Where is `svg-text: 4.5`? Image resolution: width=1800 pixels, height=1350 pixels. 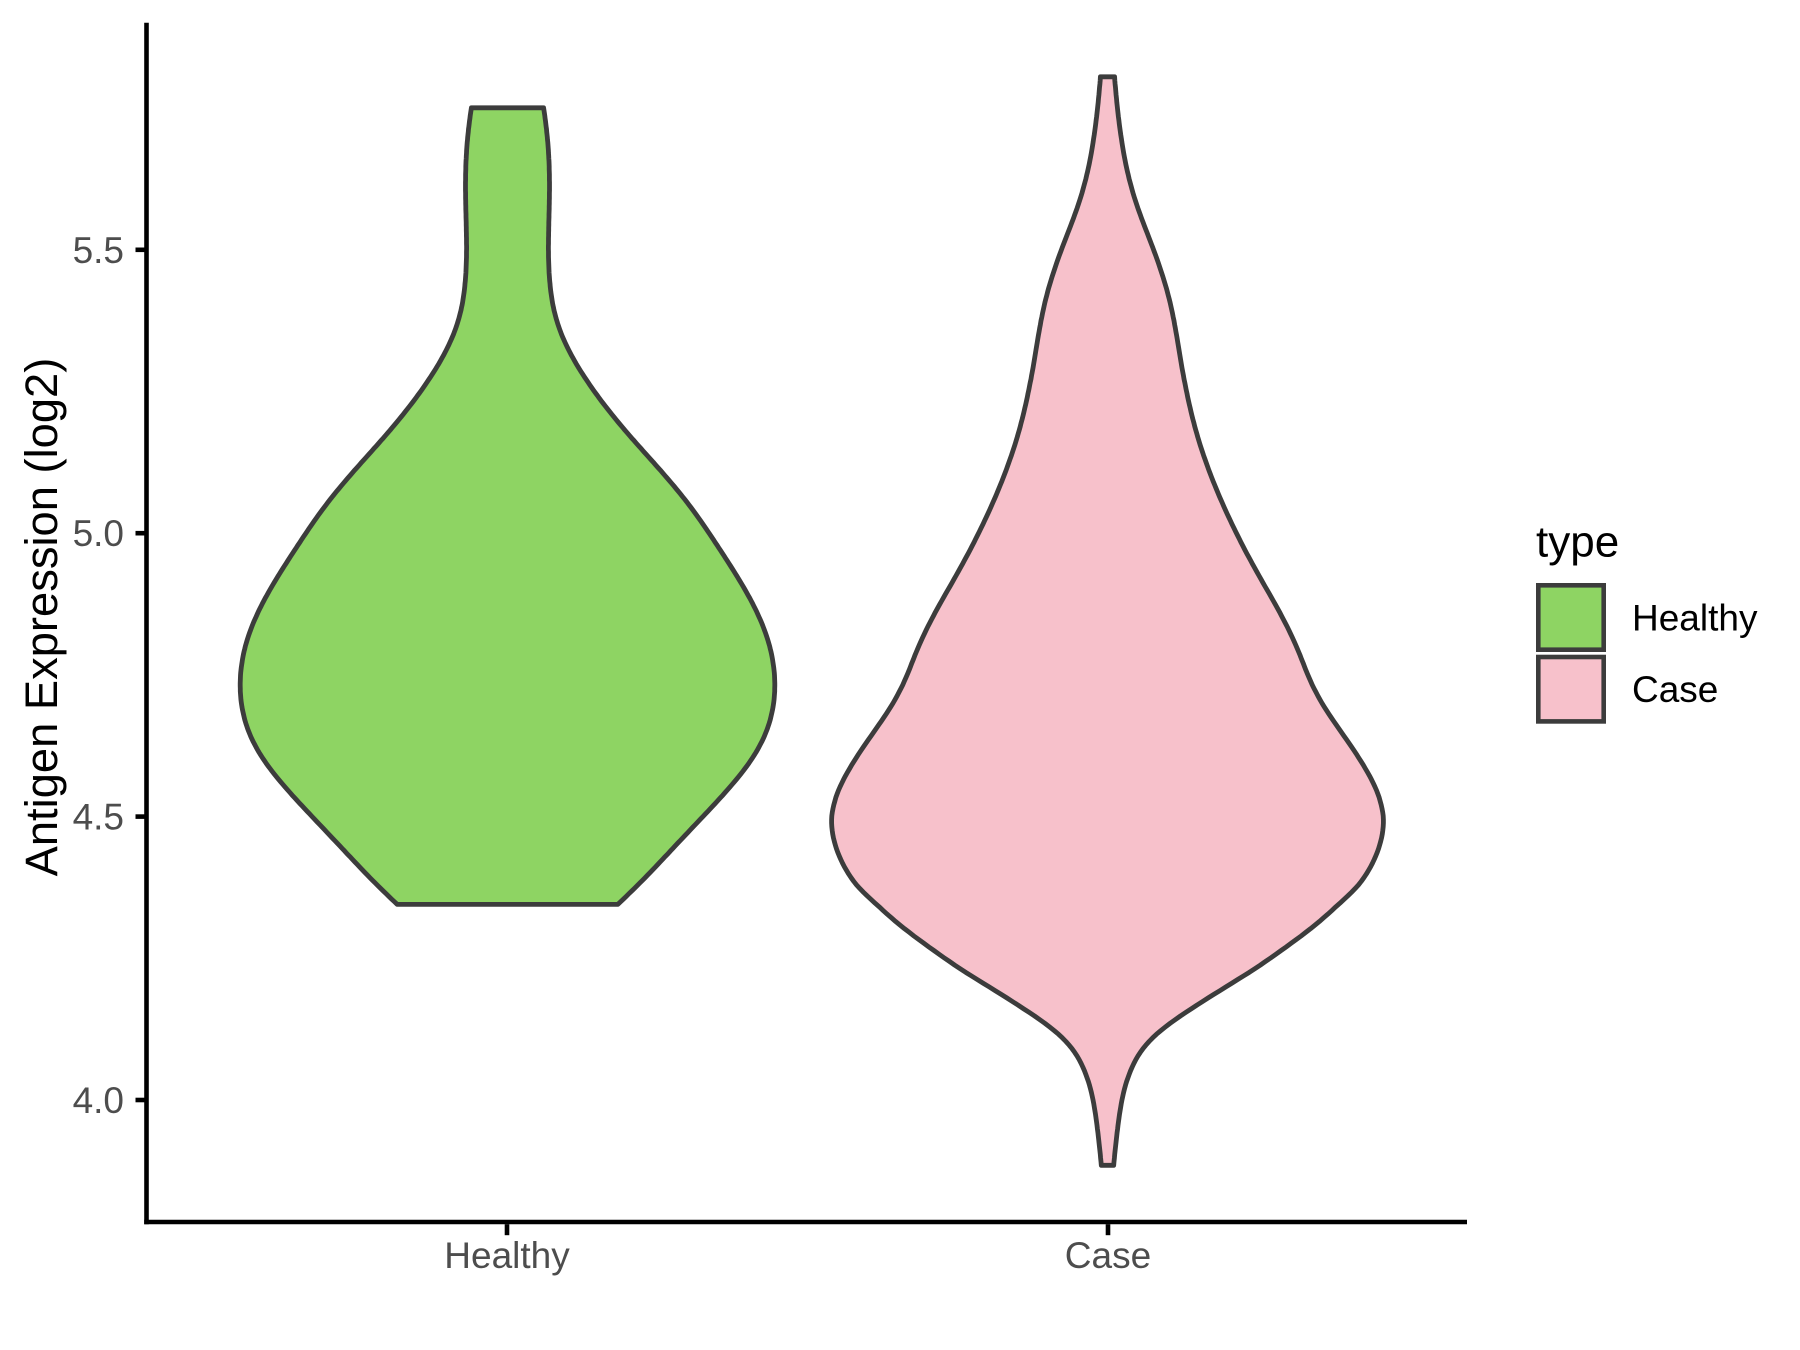 svg-text: 4.5 is located at coordinates (98, 817).